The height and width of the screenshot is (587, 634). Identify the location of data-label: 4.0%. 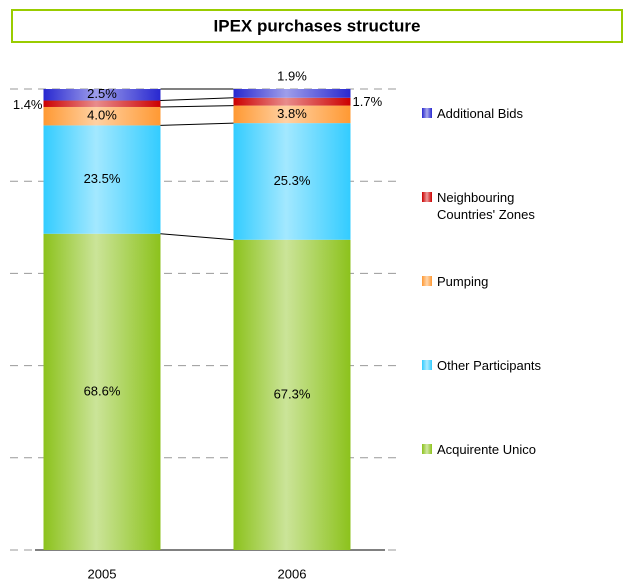
(102, 115).